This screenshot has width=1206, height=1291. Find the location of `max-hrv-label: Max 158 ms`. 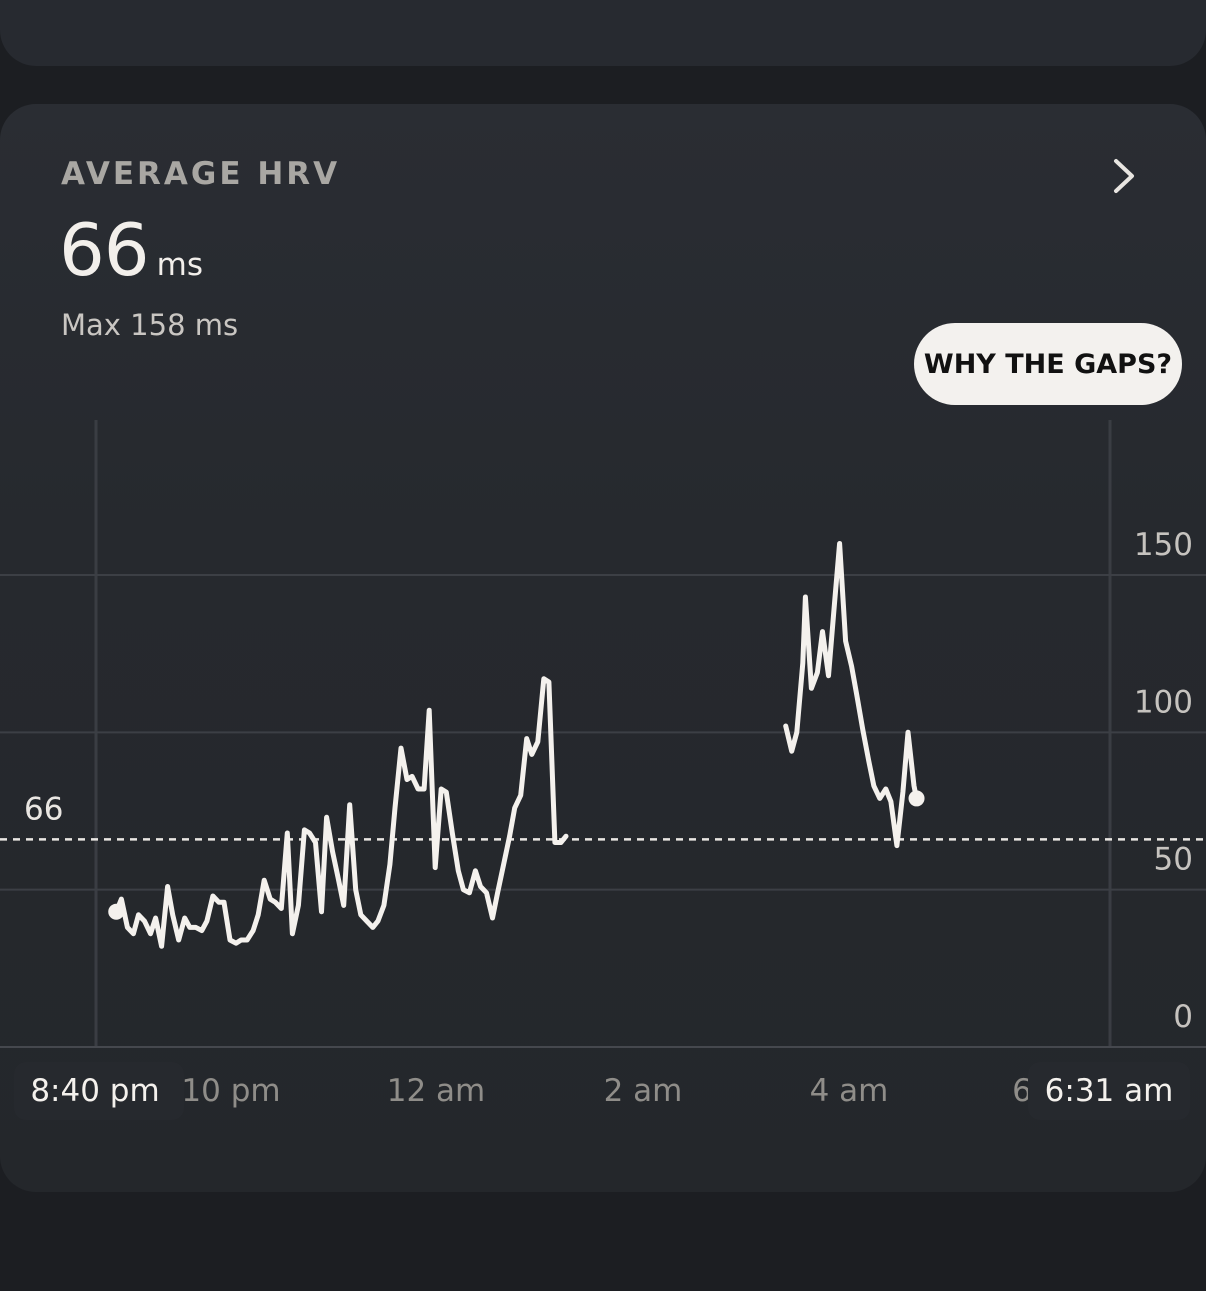

max-hrv-label: Max 158 ms is located at coordinates (150, 325).